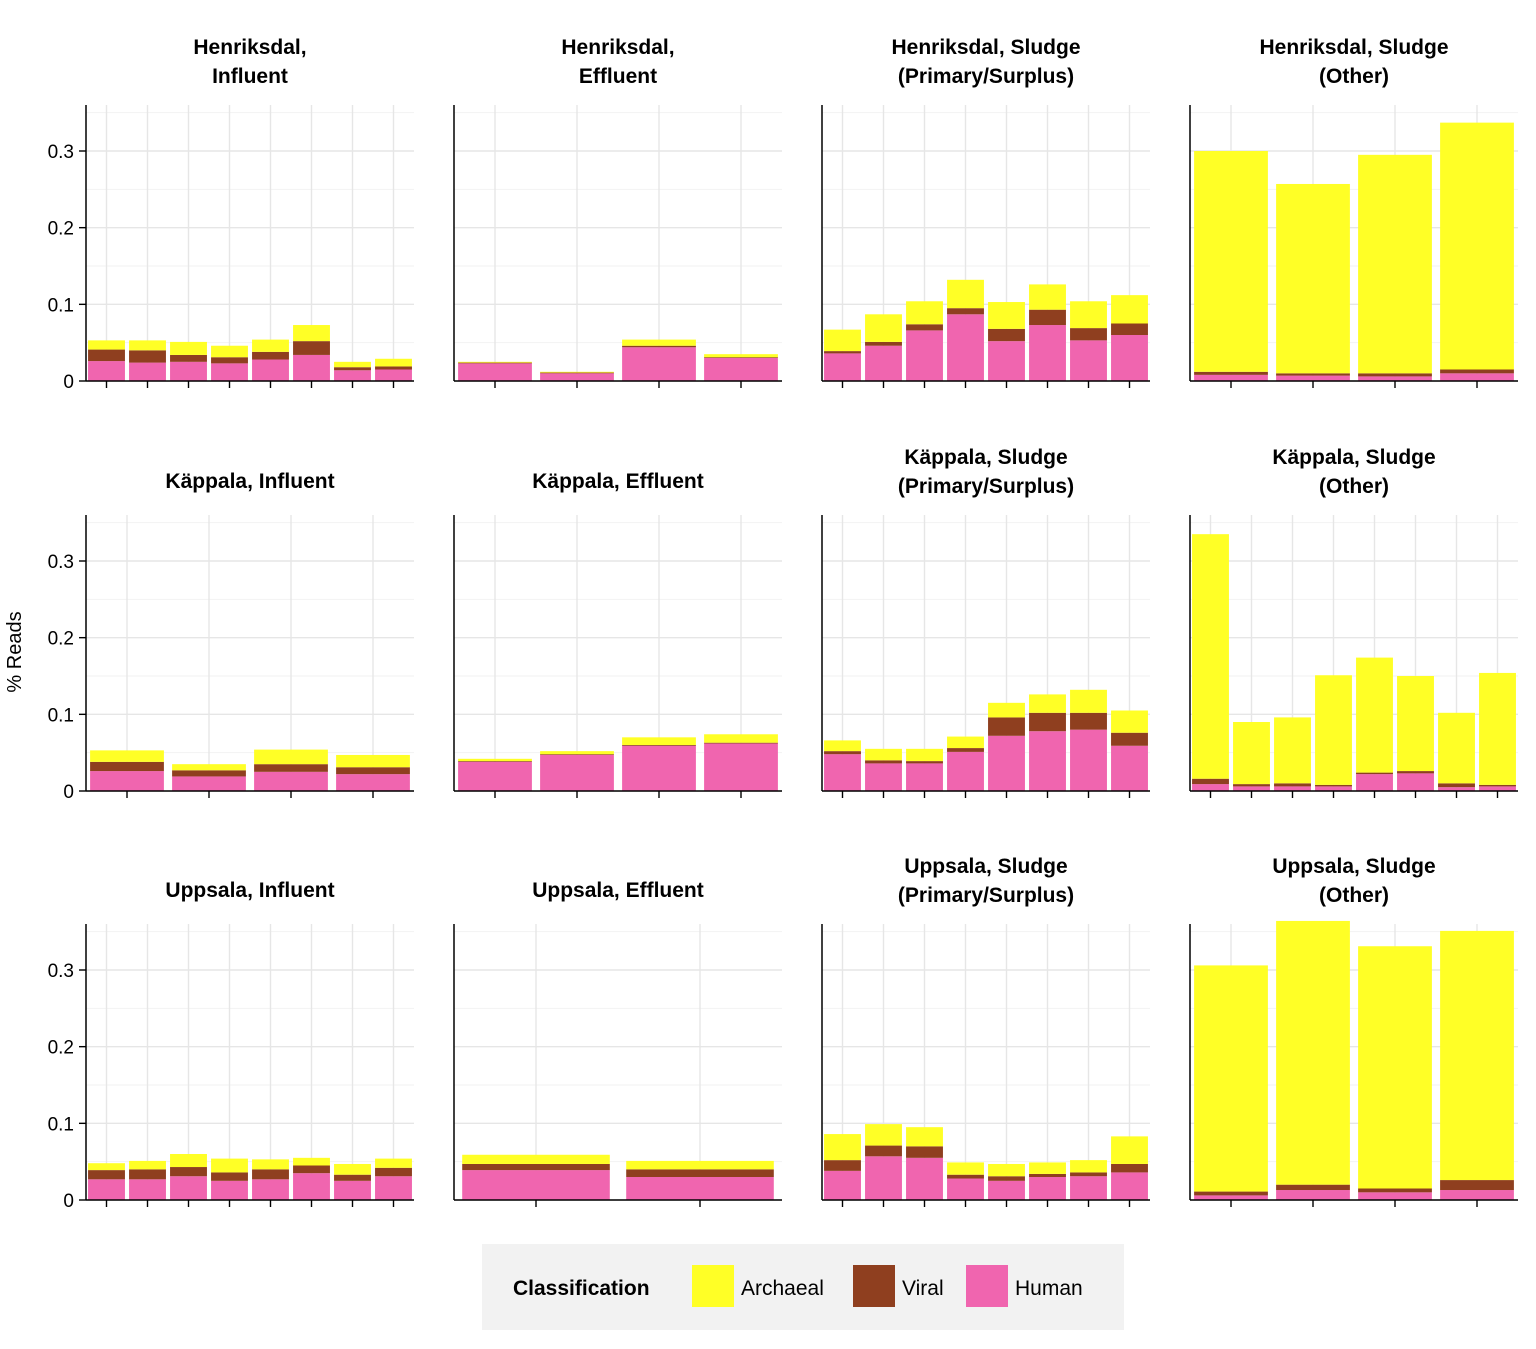  I want to click on panel-title: Uppsala, Effluent, so click(618, 890).